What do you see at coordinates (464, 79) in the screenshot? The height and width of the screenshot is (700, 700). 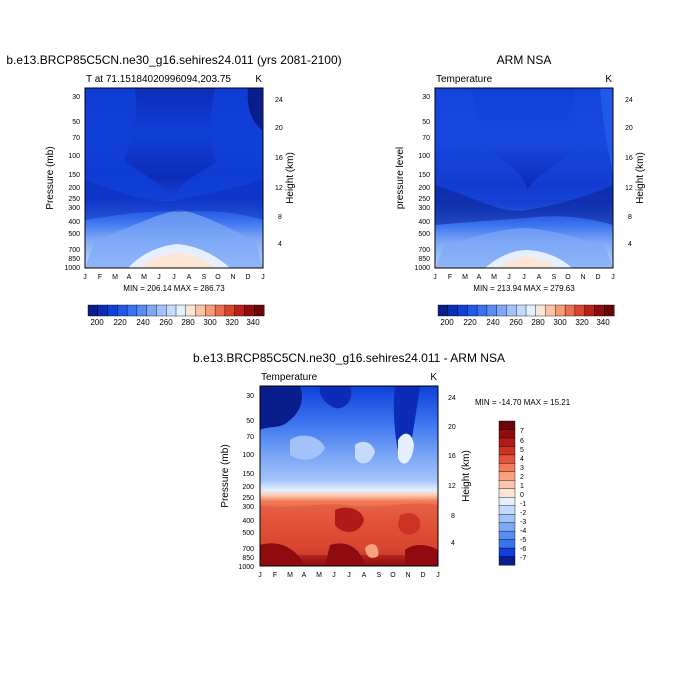 I see `panel-obs-left-label: Temperature` at bounding box center [464, 79].